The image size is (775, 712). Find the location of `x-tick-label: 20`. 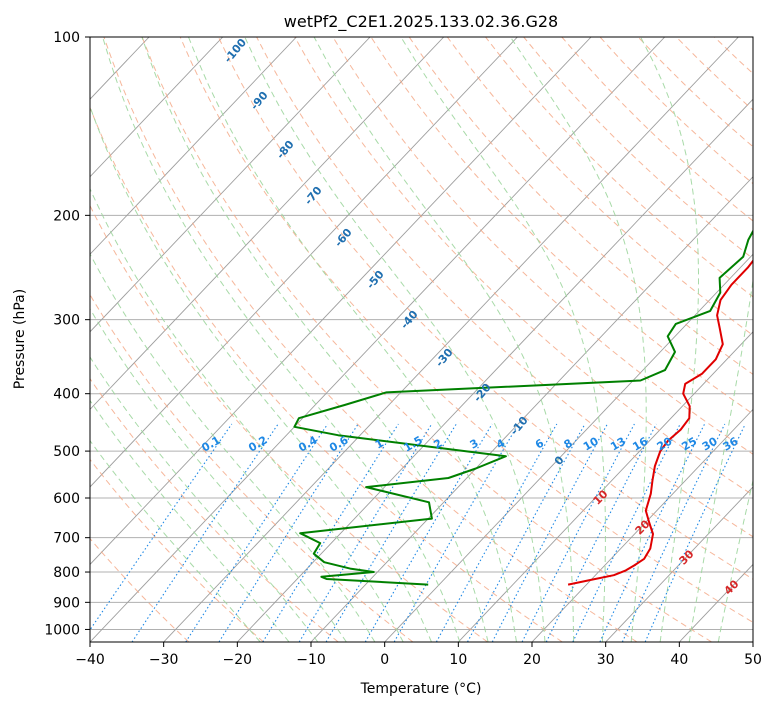

x-tick-label: 20 is located at coordinates (532, 660).